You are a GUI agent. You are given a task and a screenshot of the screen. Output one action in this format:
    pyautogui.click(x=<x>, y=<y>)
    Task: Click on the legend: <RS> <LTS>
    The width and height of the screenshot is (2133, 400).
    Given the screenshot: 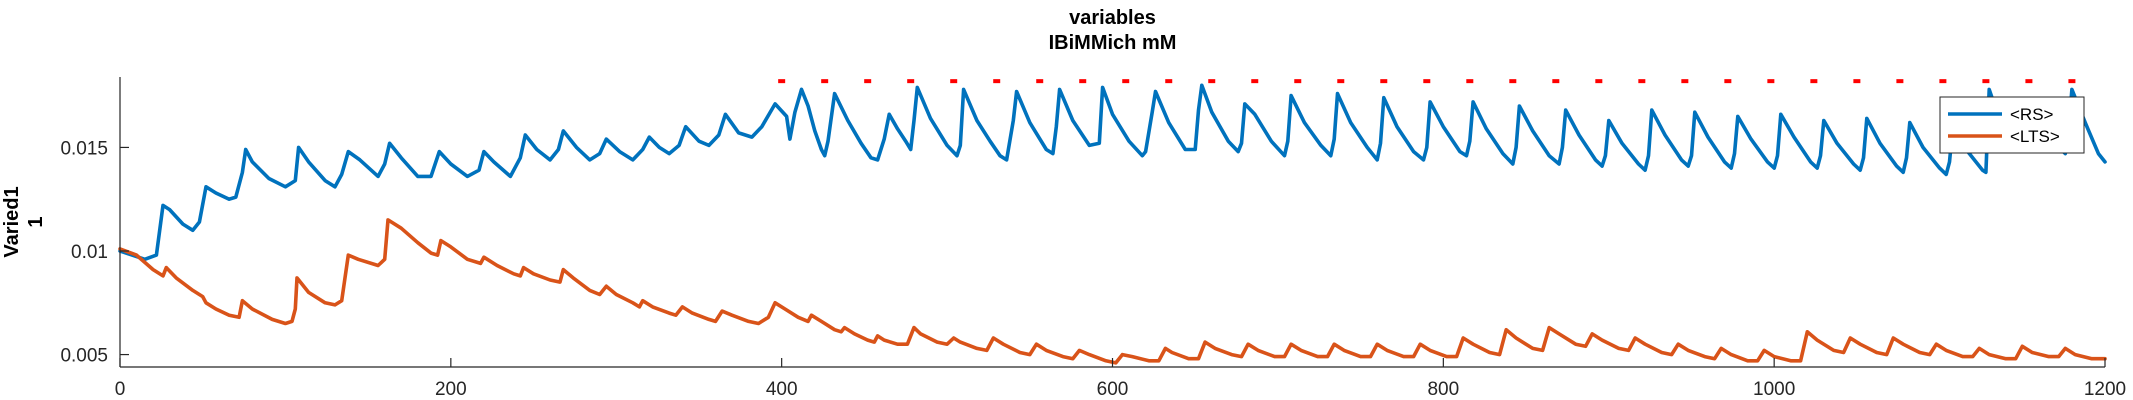 What is the action you would take?
    pyautogui.click(x=2012, y=125)
    